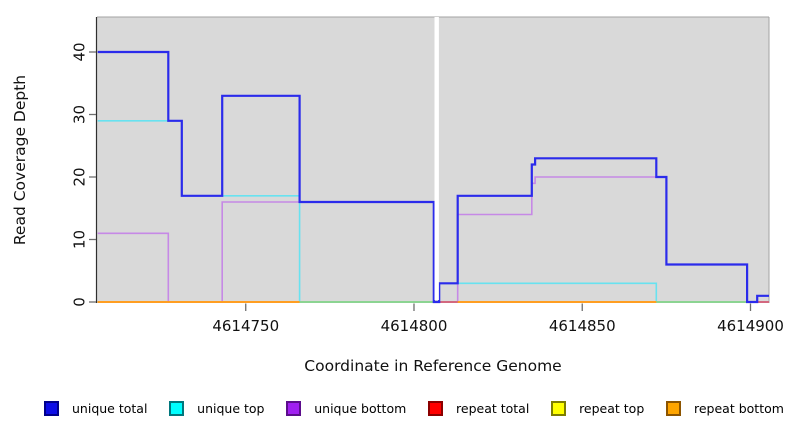 The image size is (792, 432). What do you see at coordinates (80, 114) in the screenshot?
I see `y-tick-label: 30` at bounding box center [80, 114].